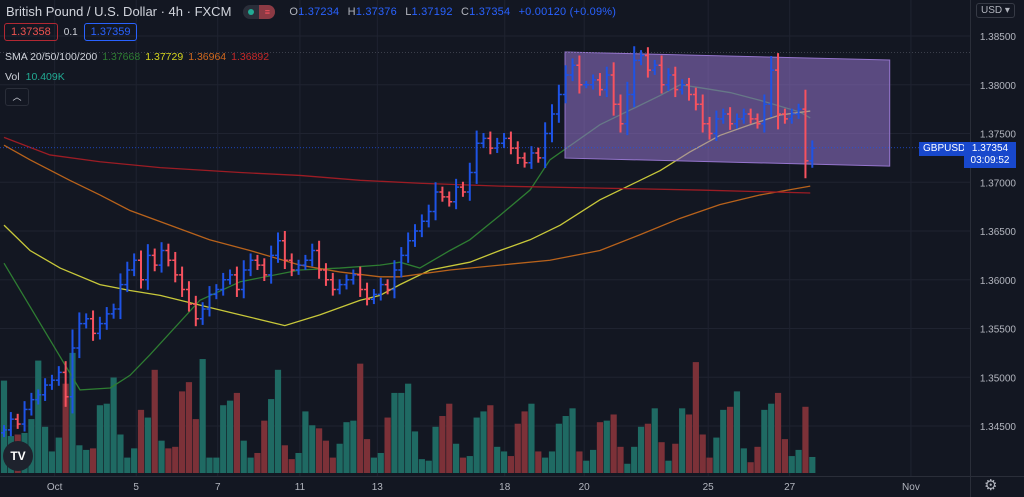 The width and height of the screenshot is (1024, 497). I want to click on price-tick-label: 1.36500, so click(998, 232).